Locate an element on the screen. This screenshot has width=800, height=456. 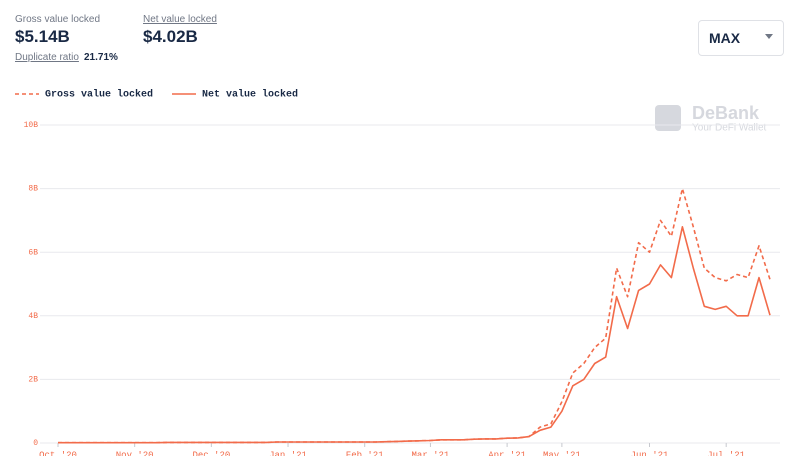
y-tick-label: 8B is located at coordinates (33, 189).